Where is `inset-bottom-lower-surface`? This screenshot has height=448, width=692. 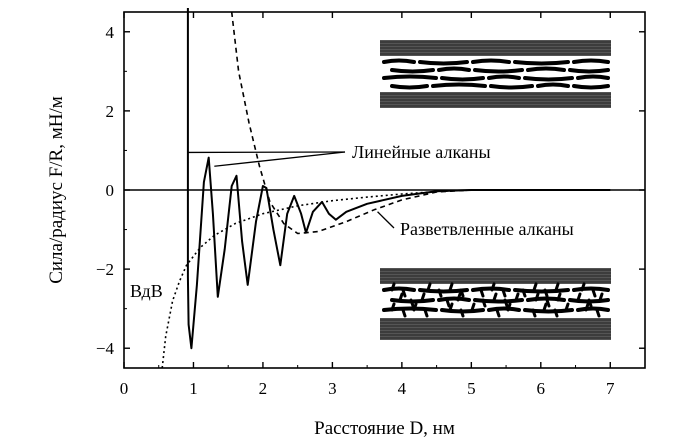 inset-bottom-lower-surface is located at coordinates (495, 329).